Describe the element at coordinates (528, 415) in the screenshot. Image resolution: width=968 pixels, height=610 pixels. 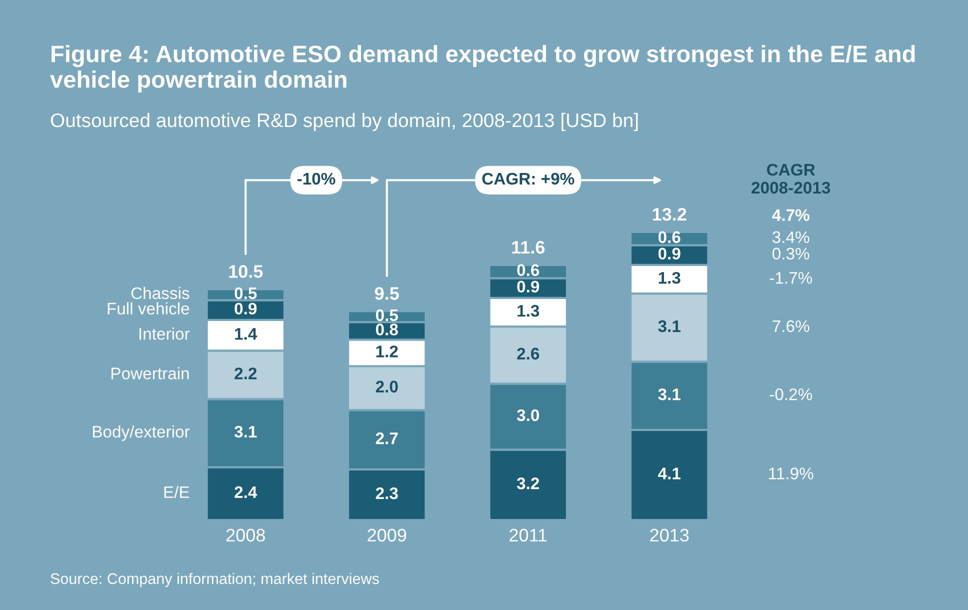
I see `data-label: 3.0` at that location.